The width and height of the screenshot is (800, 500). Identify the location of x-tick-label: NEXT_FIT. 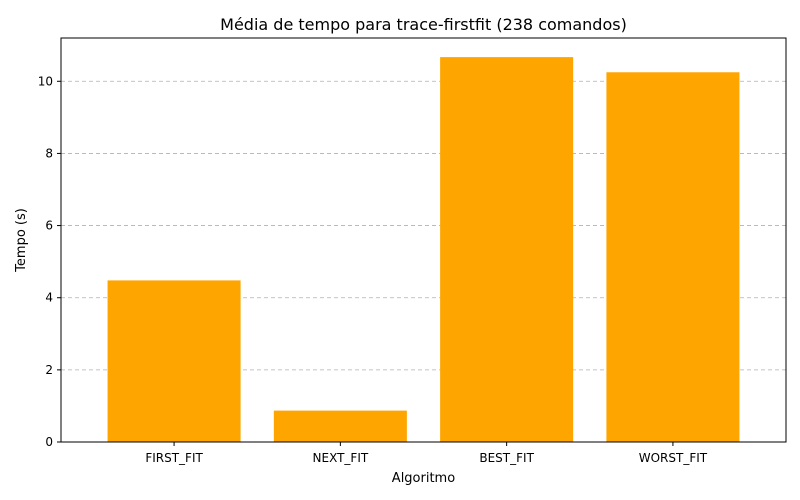
(341, 458).